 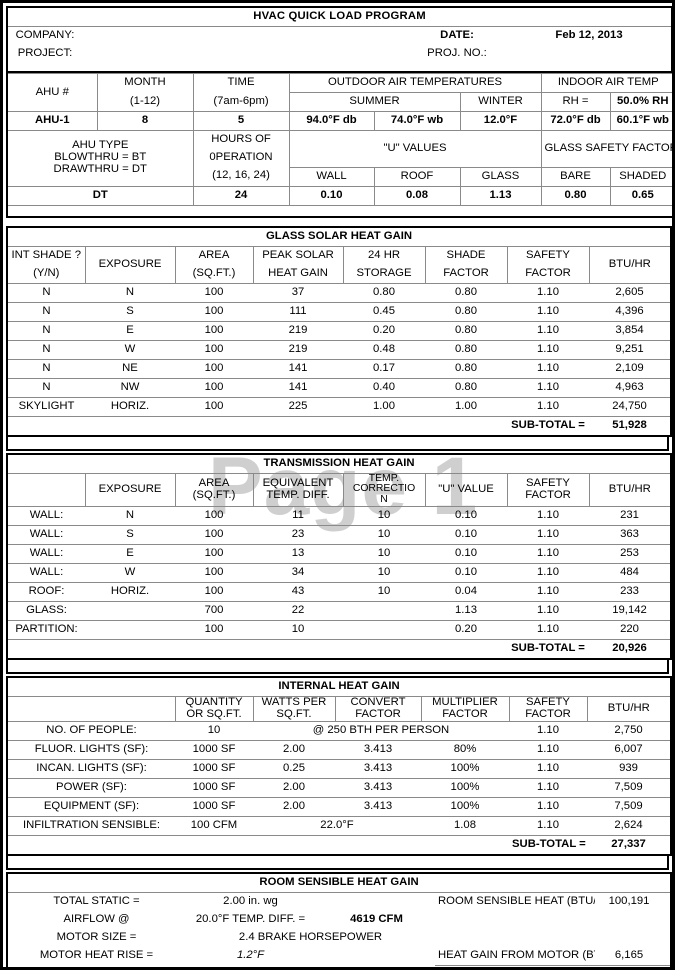 I want to click on convert-cell: 3.413, so click(x=378, y=749).